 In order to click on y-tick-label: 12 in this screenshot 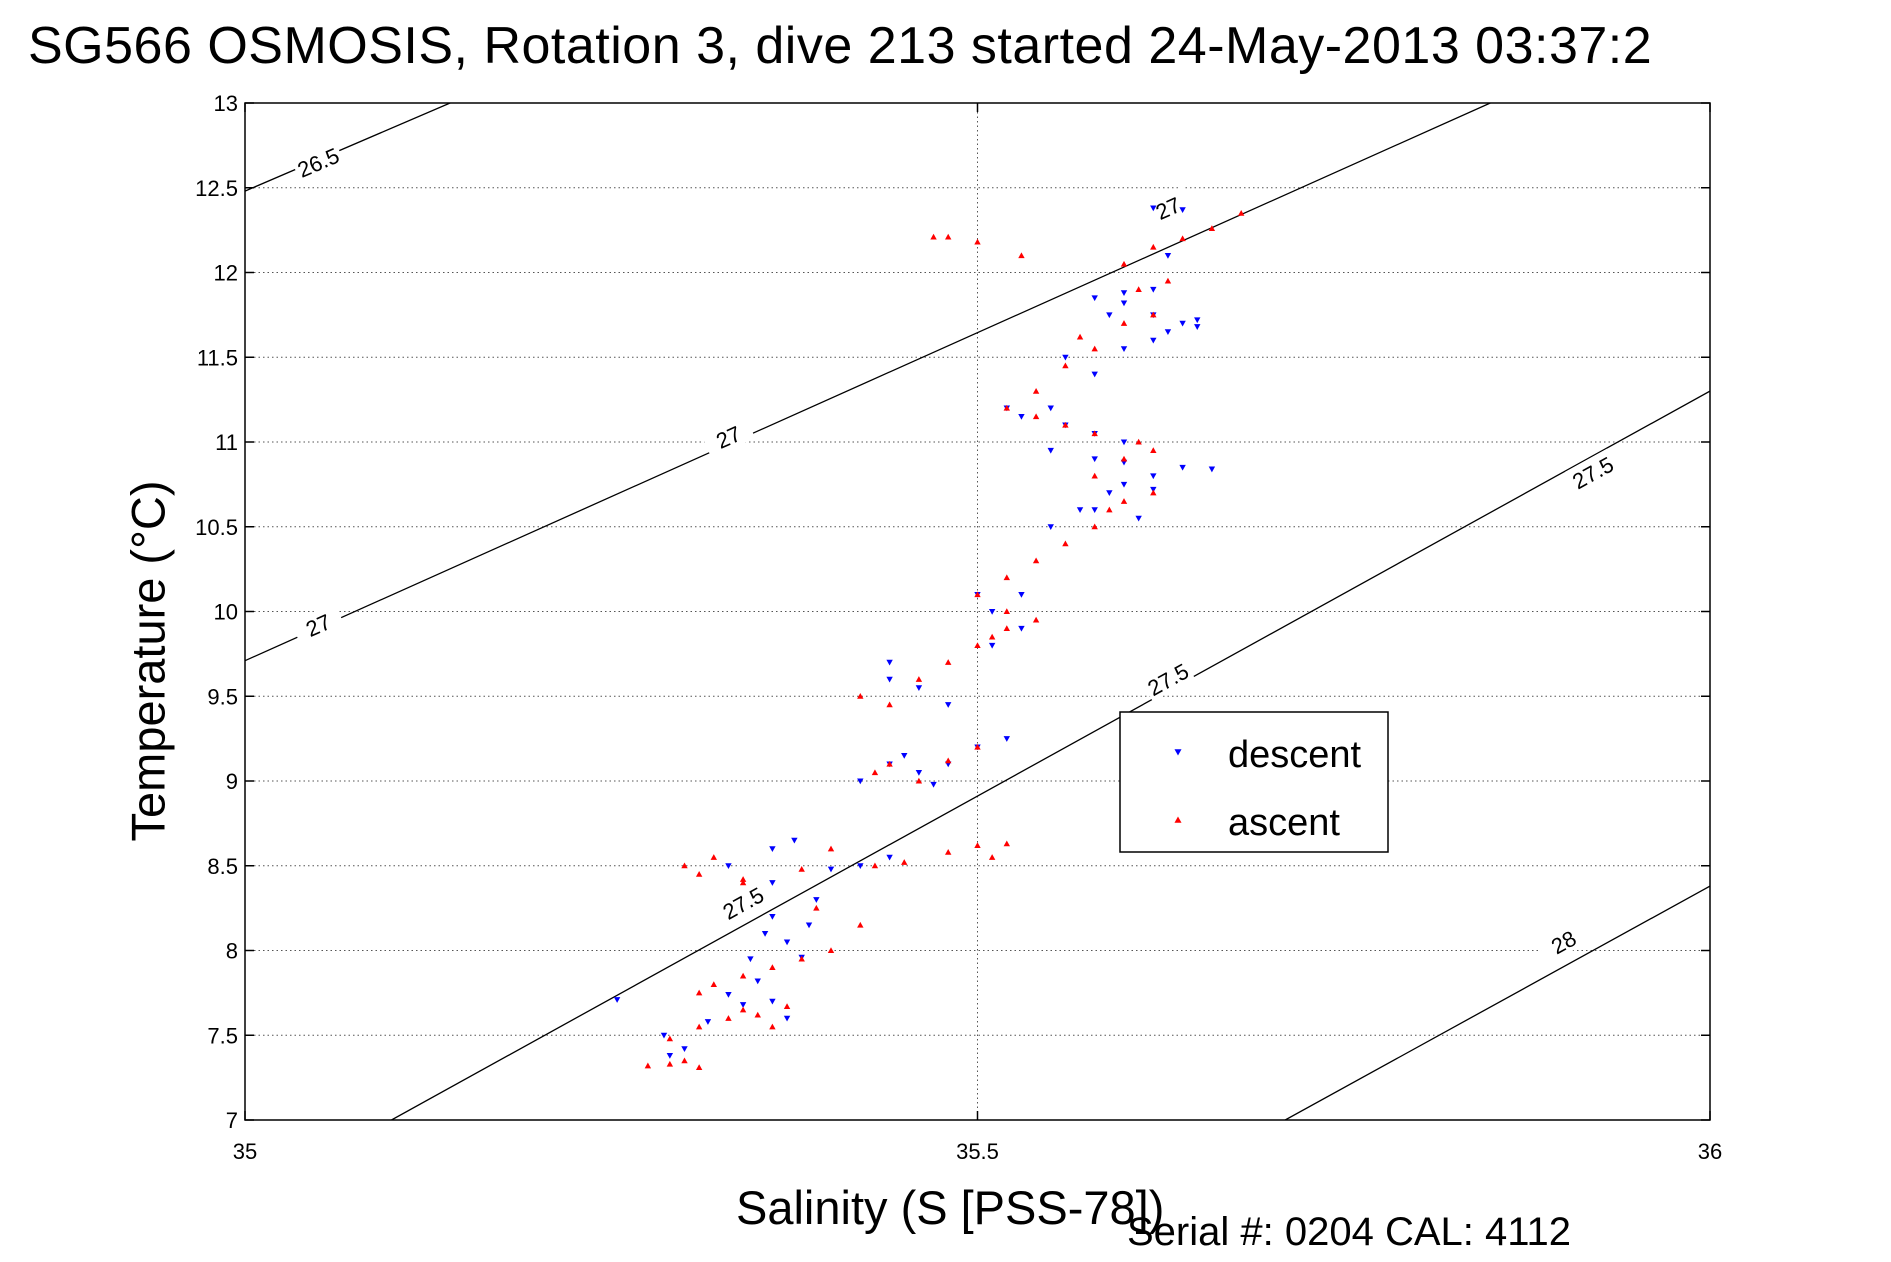, I will do `click(226, 273)`.